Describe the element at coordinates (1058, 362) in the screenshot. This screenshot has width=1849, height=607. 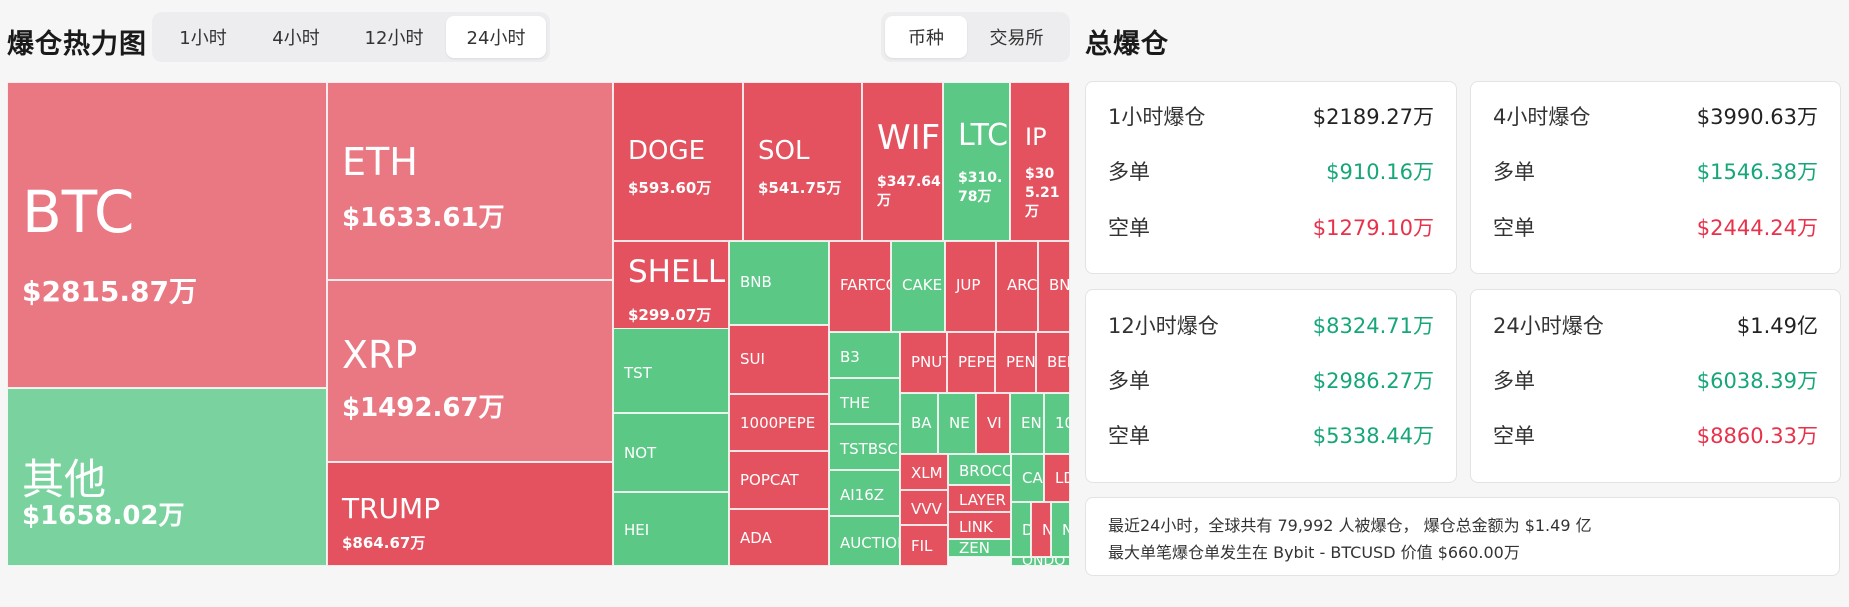
I see `tile-symbol: BERA` at that location.